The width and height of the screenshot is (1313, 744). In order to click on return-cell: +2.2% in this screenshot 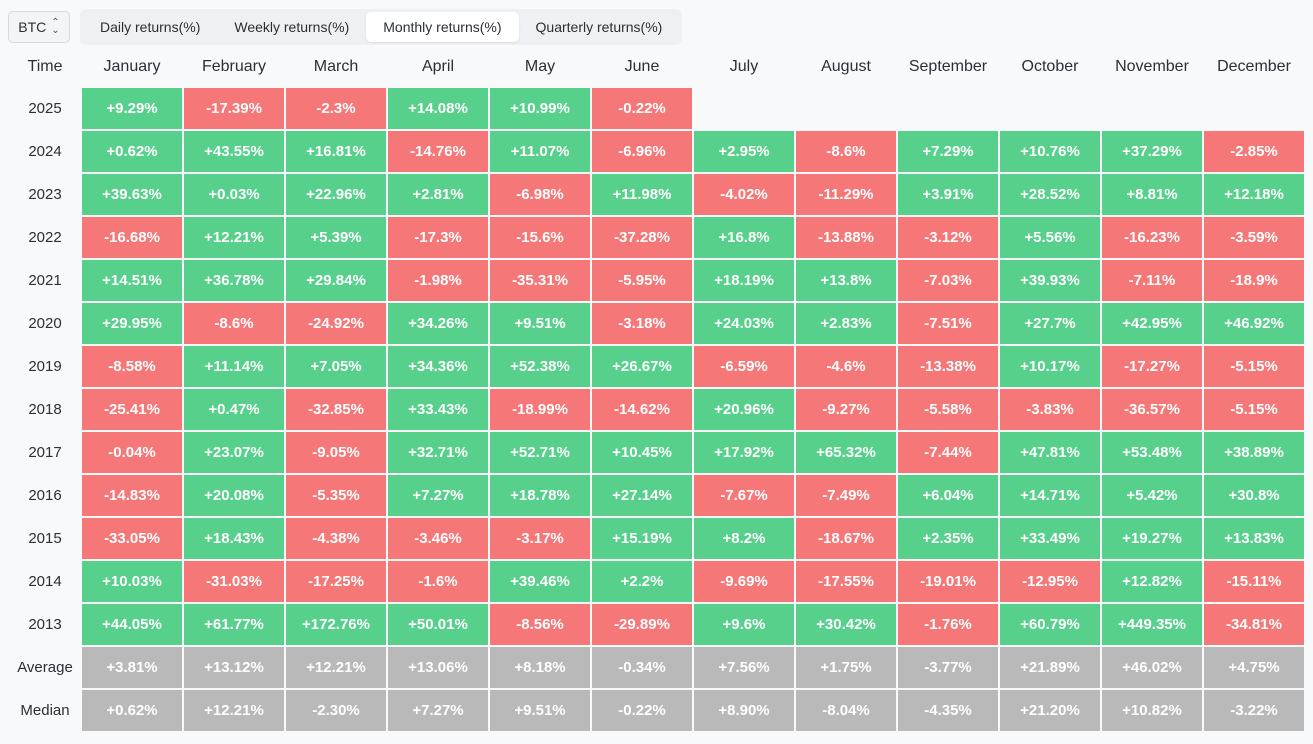, I will do `click(642, 581)`.